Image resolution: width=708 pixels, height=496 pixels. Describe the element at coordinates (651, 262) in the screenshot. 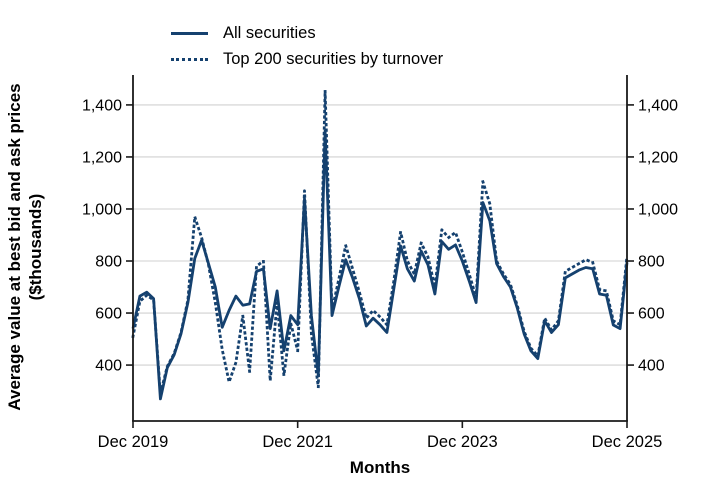

I see `y-tick-label-right: 800` at that location.